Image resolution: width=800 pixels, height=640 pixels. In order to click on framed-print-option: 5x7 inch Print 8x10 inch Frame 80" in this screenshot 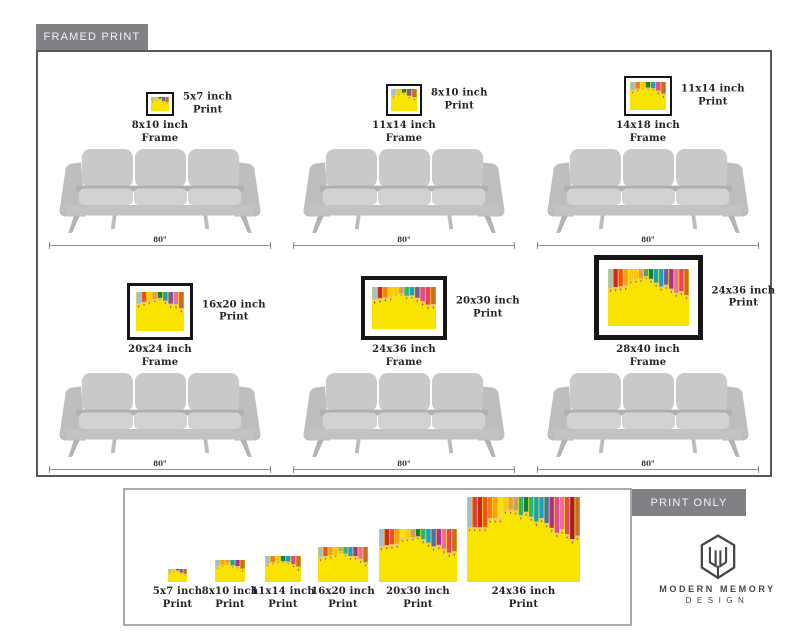, I will do `click(160, 152)`.